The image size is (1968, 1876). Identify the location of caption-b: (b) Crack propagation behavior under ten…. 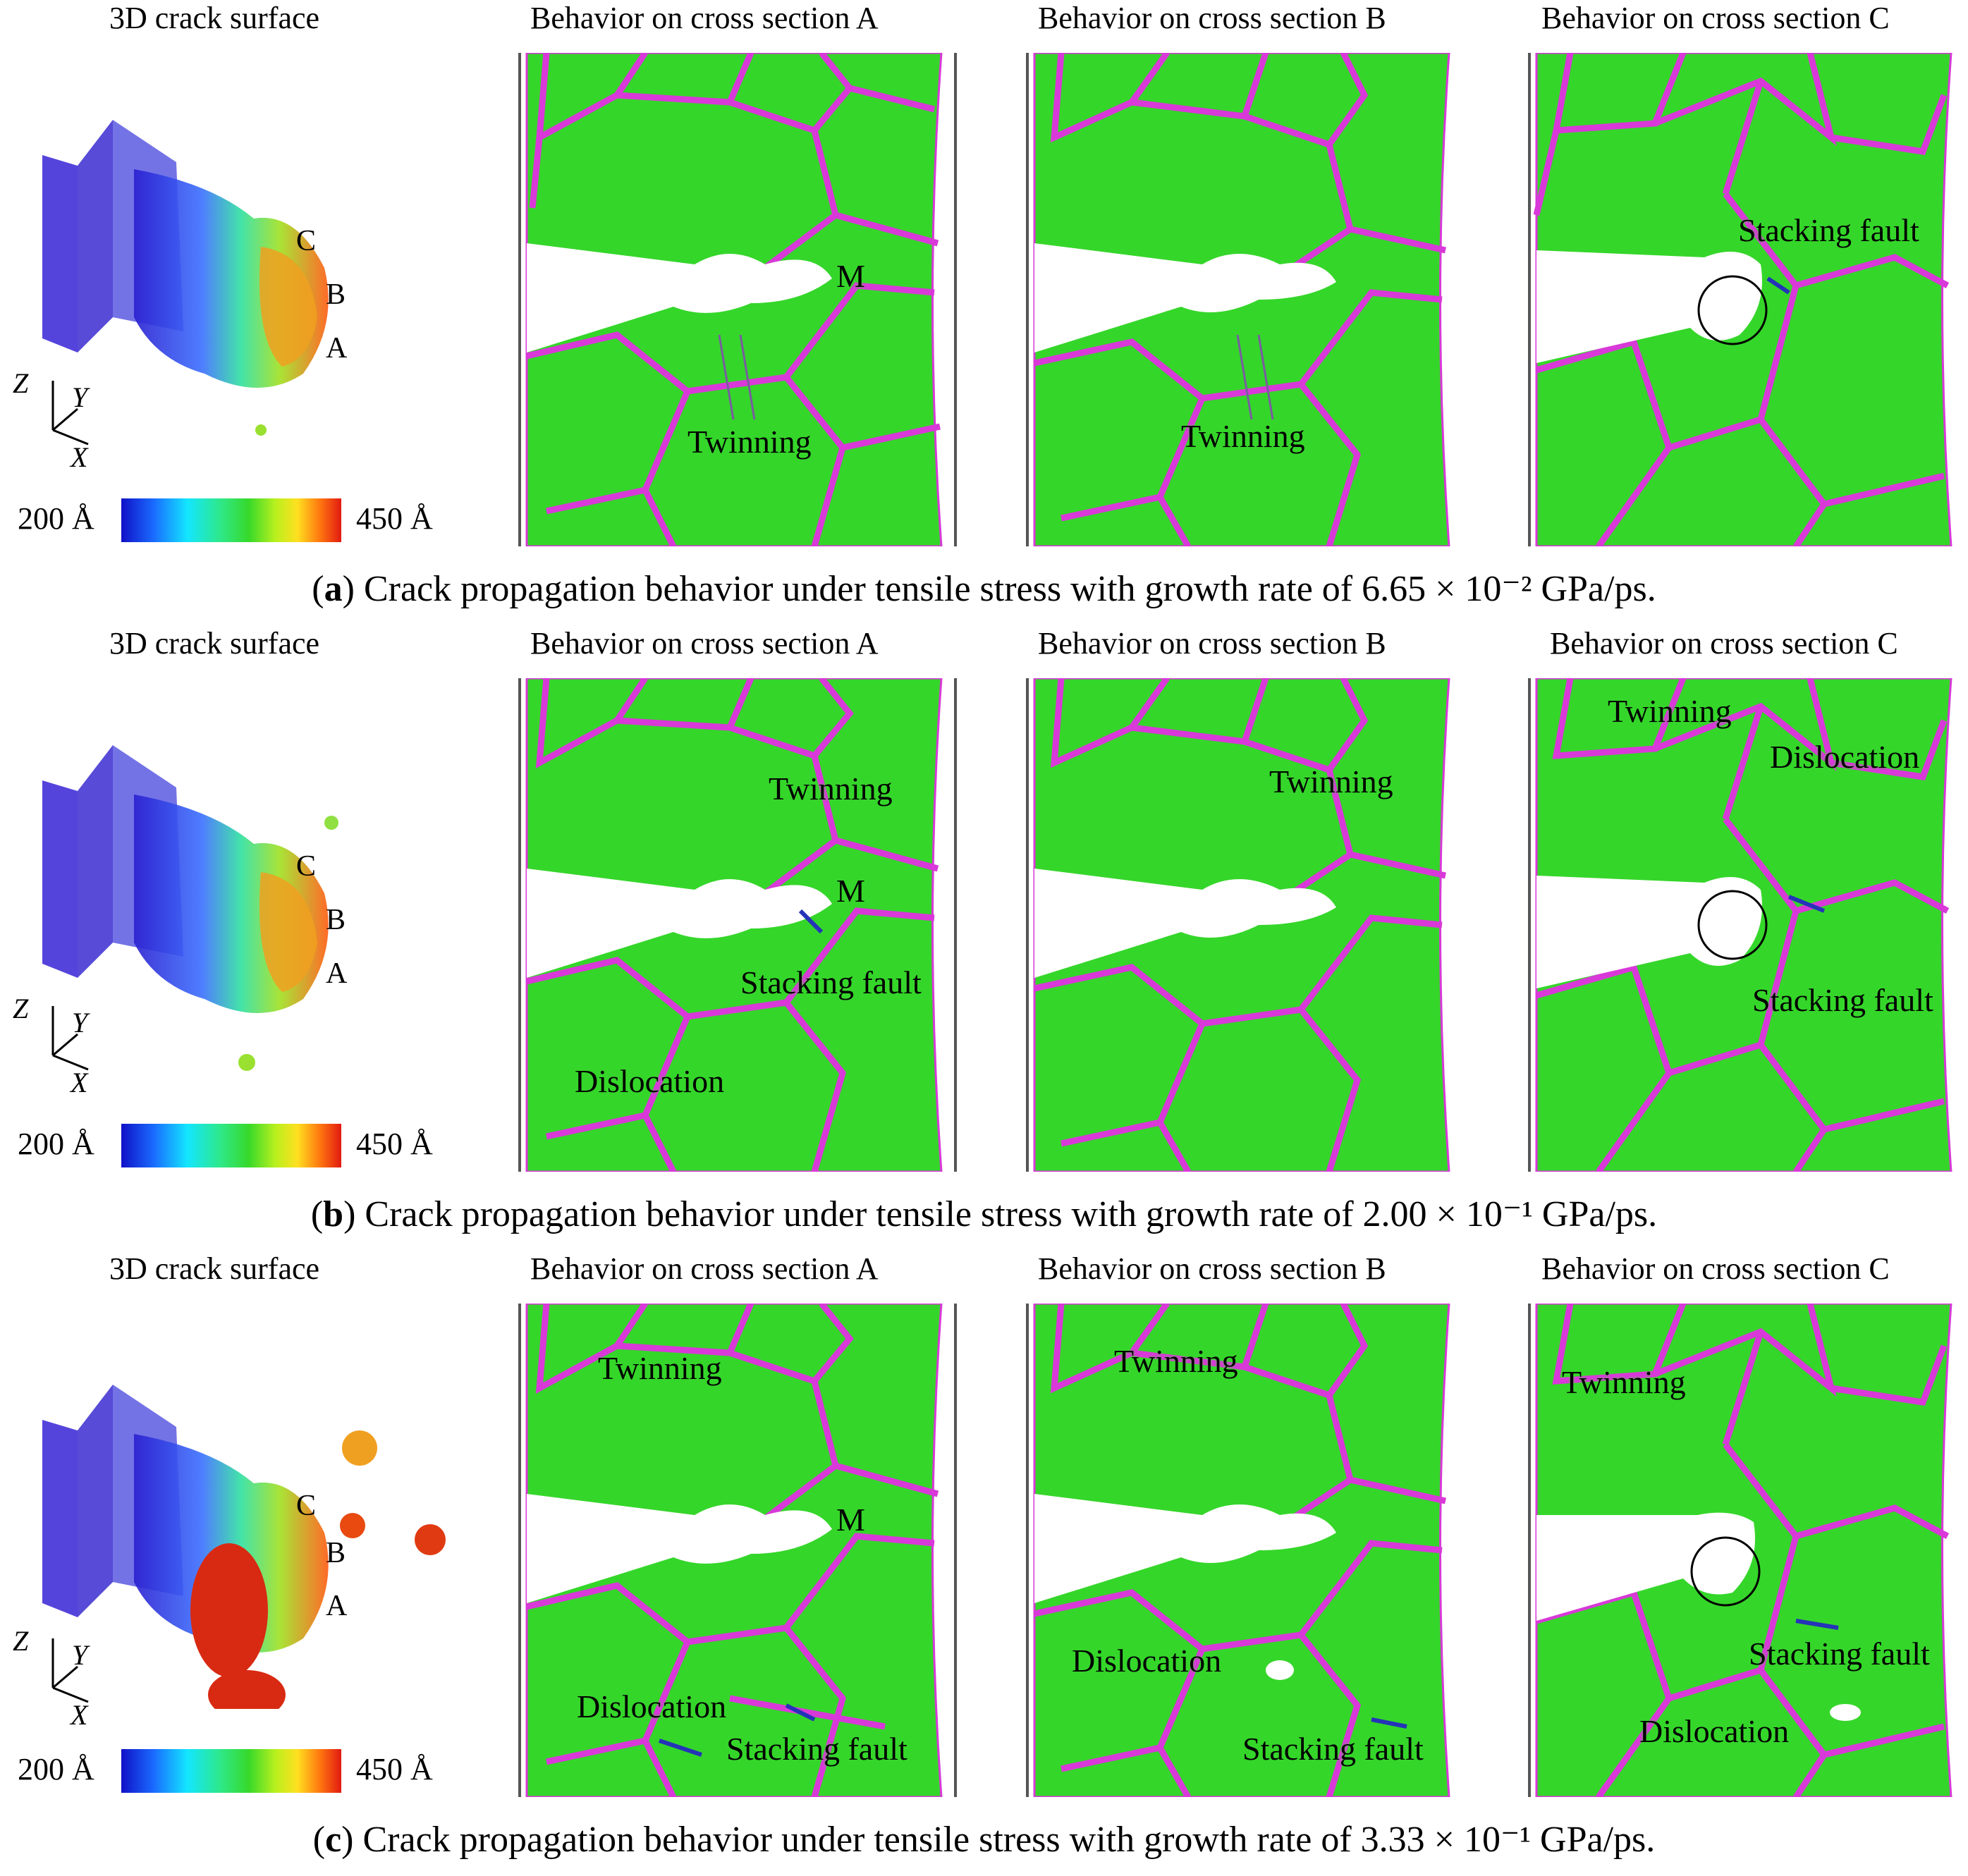
(984, 1214).